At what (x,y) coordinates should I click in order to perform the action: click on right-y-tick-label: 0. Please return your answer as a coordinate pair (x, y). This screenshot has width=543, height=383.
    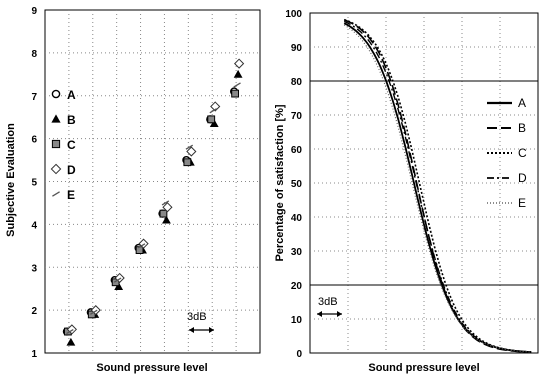
    Looking at the image, I should click on (299, 354).